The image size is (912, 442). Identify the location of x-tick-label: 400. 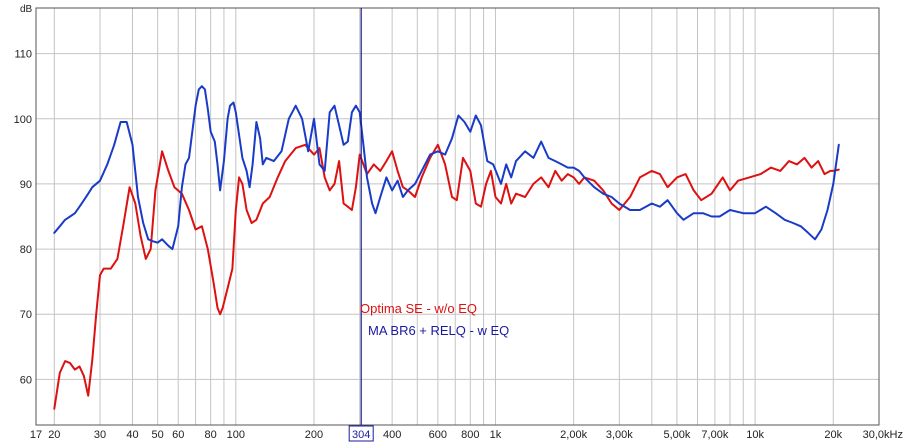
(392, 435).